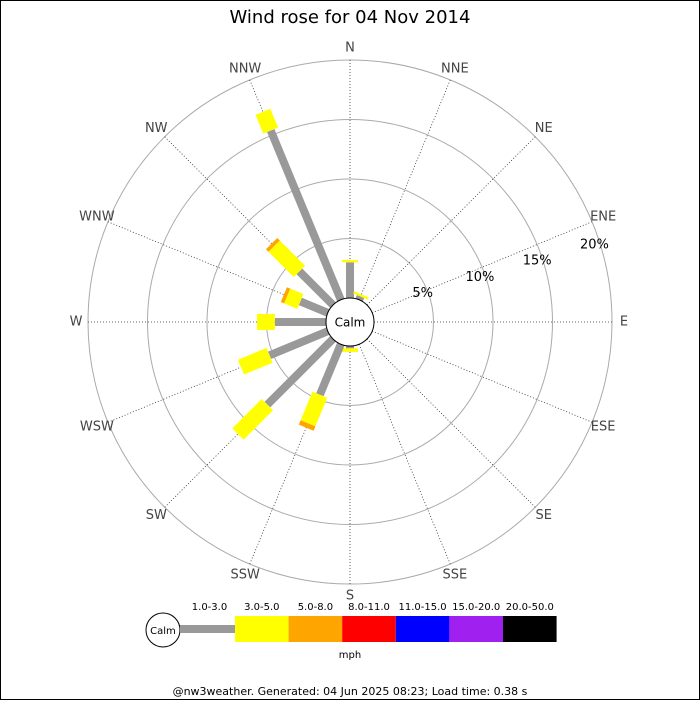 Image resolution: width=700 pixels, height=704 pixels. What do you see at coordinates (530, 607) in the screenshot?
I see `legend-label: 20.0-50.0` at bounding box center [530, 607].